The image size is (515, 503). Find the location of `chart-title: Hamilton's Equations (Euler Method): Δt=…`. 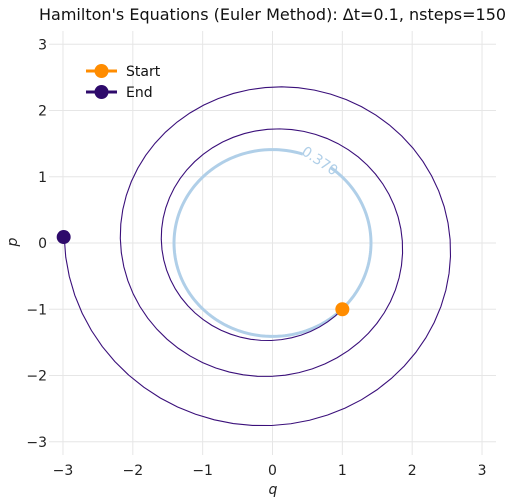

chart-title: Hamilton's Equations (Euler Method): Δt=… is located at coordinates (272, 14).